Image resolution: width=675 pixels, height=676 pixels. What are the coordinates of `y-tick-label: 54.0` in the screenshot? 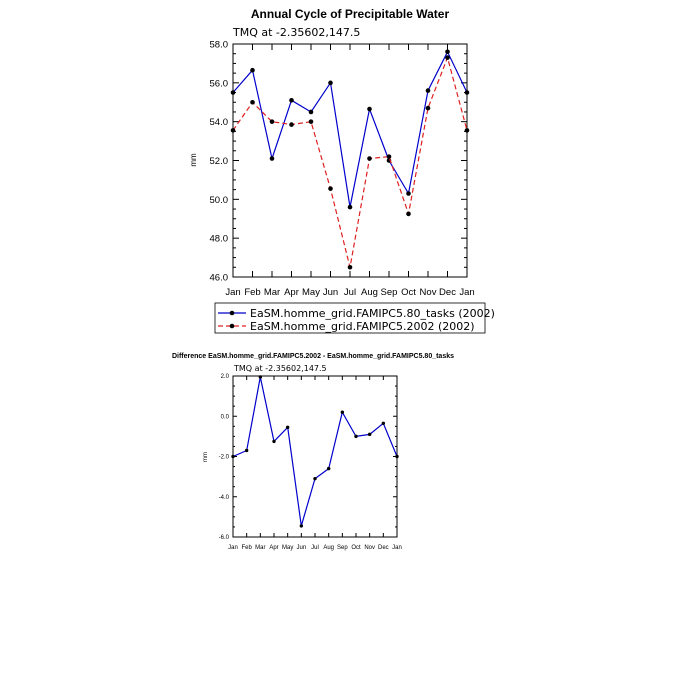 It's located at (219, 122).